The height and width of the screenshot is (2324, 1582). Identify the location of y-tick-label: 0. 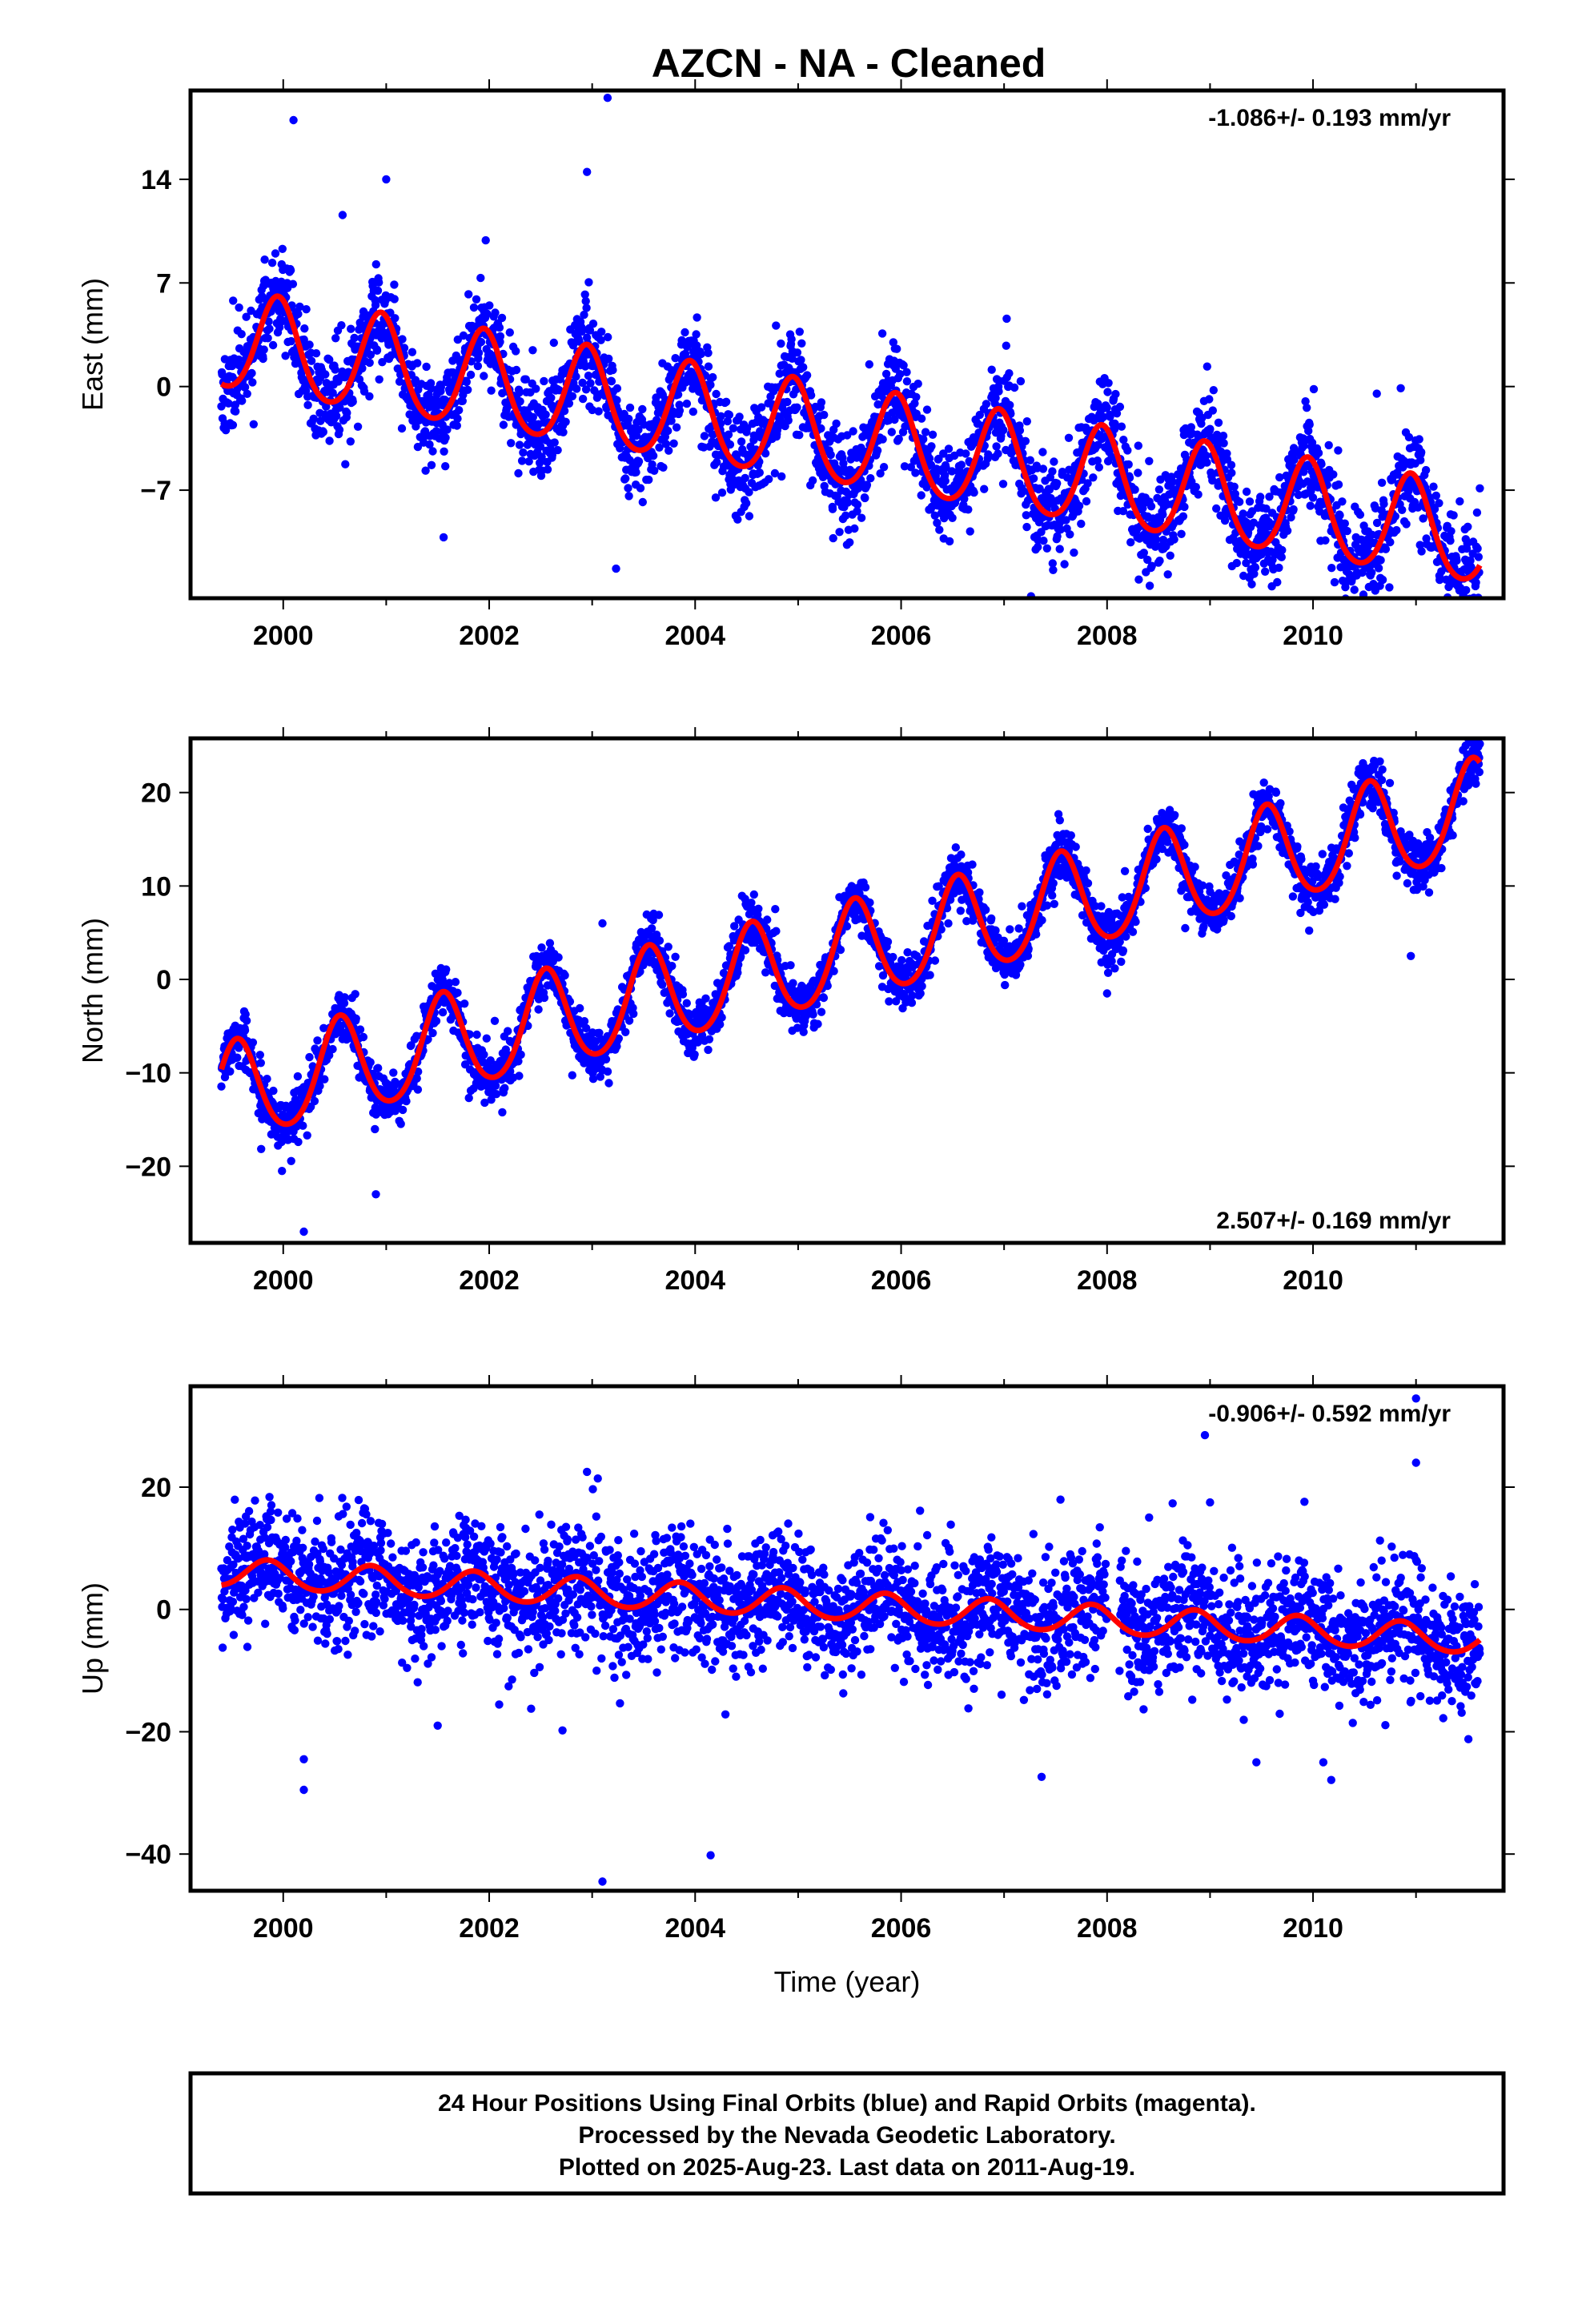
(164, 387).